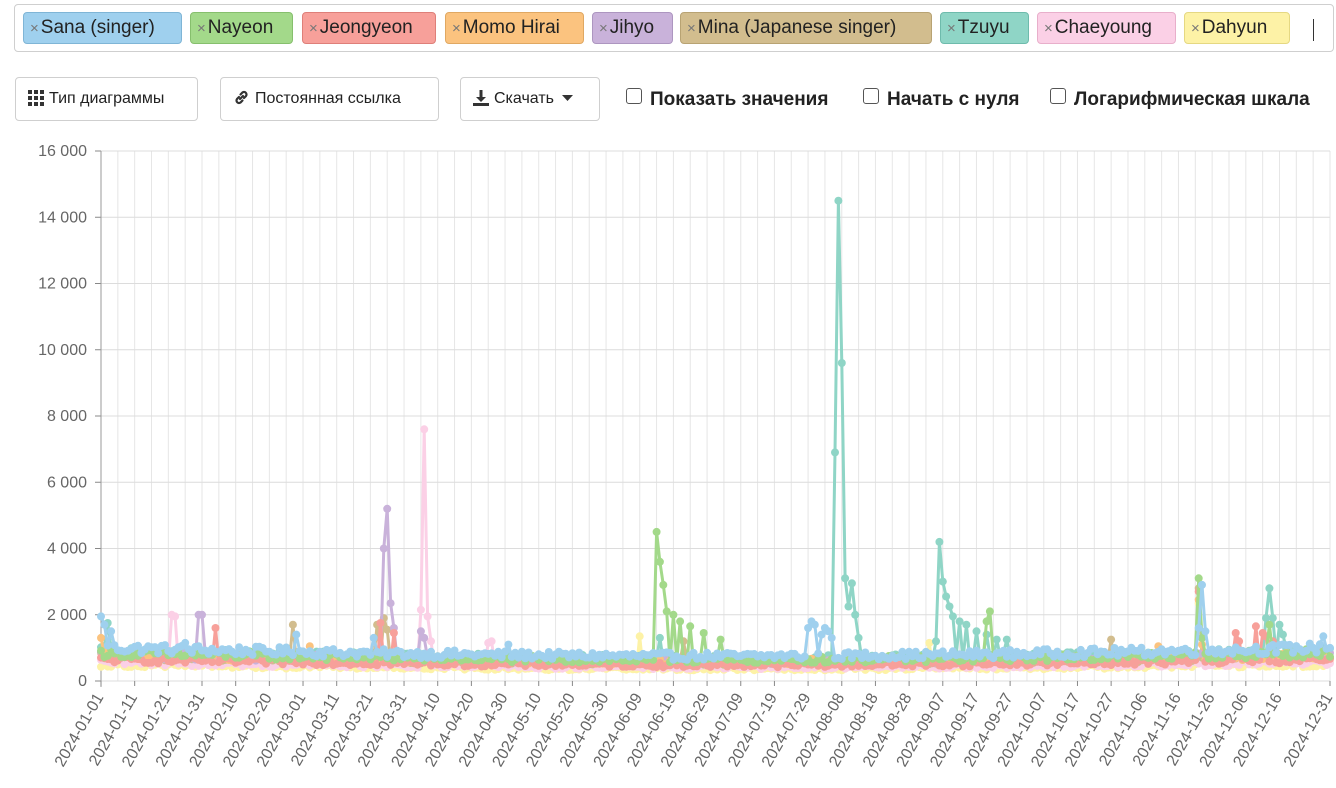 The width and height of the screenshot is (1336, 788). I want to click on show-values-checkbox: Показать значения, so click(727, 99).